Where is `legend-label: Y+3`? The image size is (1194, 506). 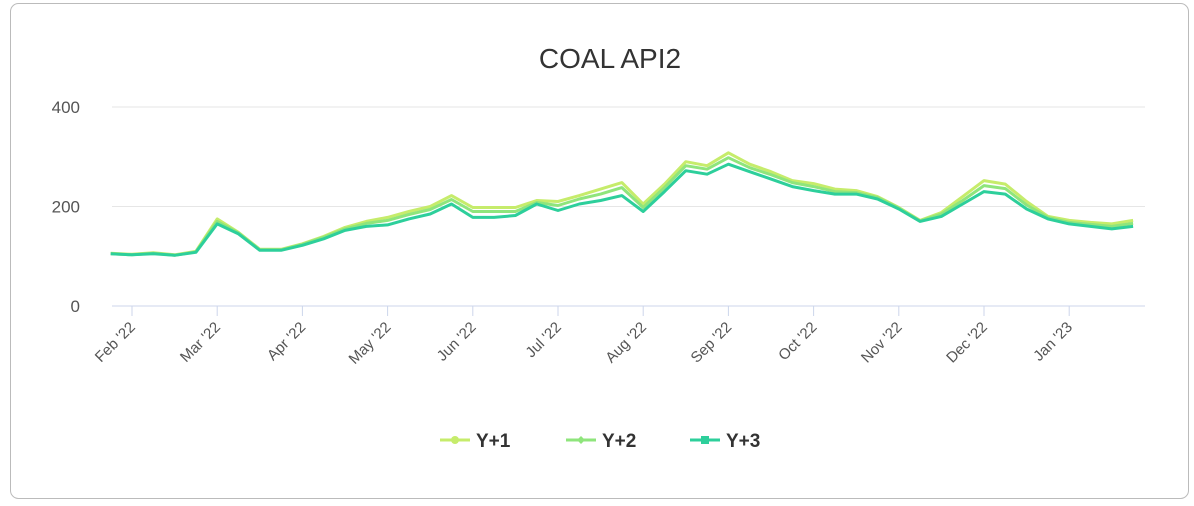
legend-label: Y+3 is located at coordinates (743, 441).